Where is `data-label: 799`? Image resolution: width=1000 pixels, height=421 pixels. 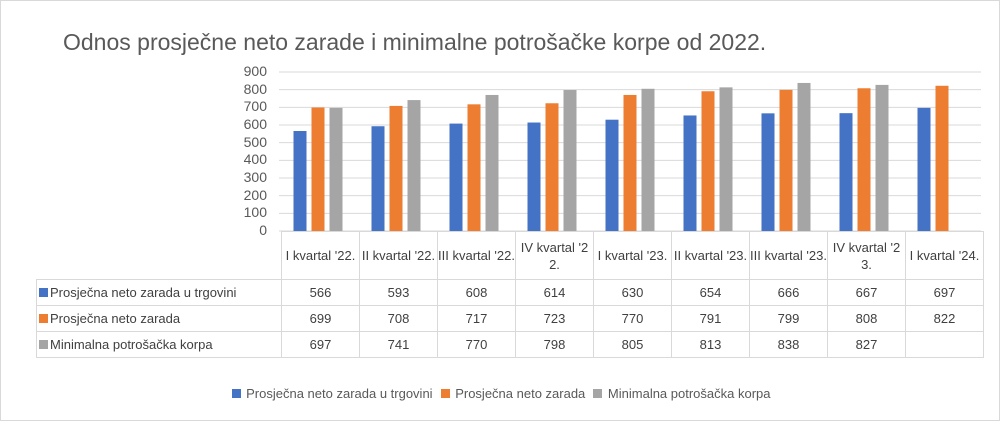
data-label: 799 is located at coordinates (788, 318).